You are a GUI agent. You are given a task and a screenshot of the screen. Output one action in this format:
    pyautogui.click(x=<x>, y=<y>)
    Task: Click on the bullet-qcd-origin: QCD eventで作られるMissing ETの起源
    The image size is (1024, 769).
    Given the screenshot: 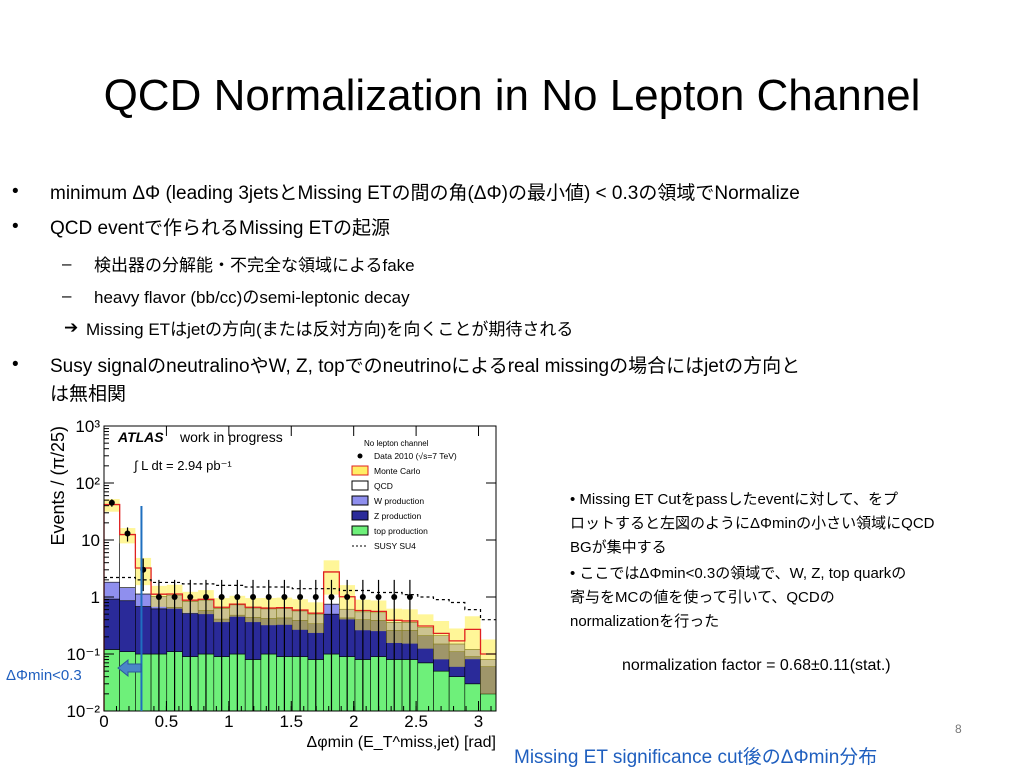 What is the action you would take?
    pyautogui.click(x=220, y=228)
    